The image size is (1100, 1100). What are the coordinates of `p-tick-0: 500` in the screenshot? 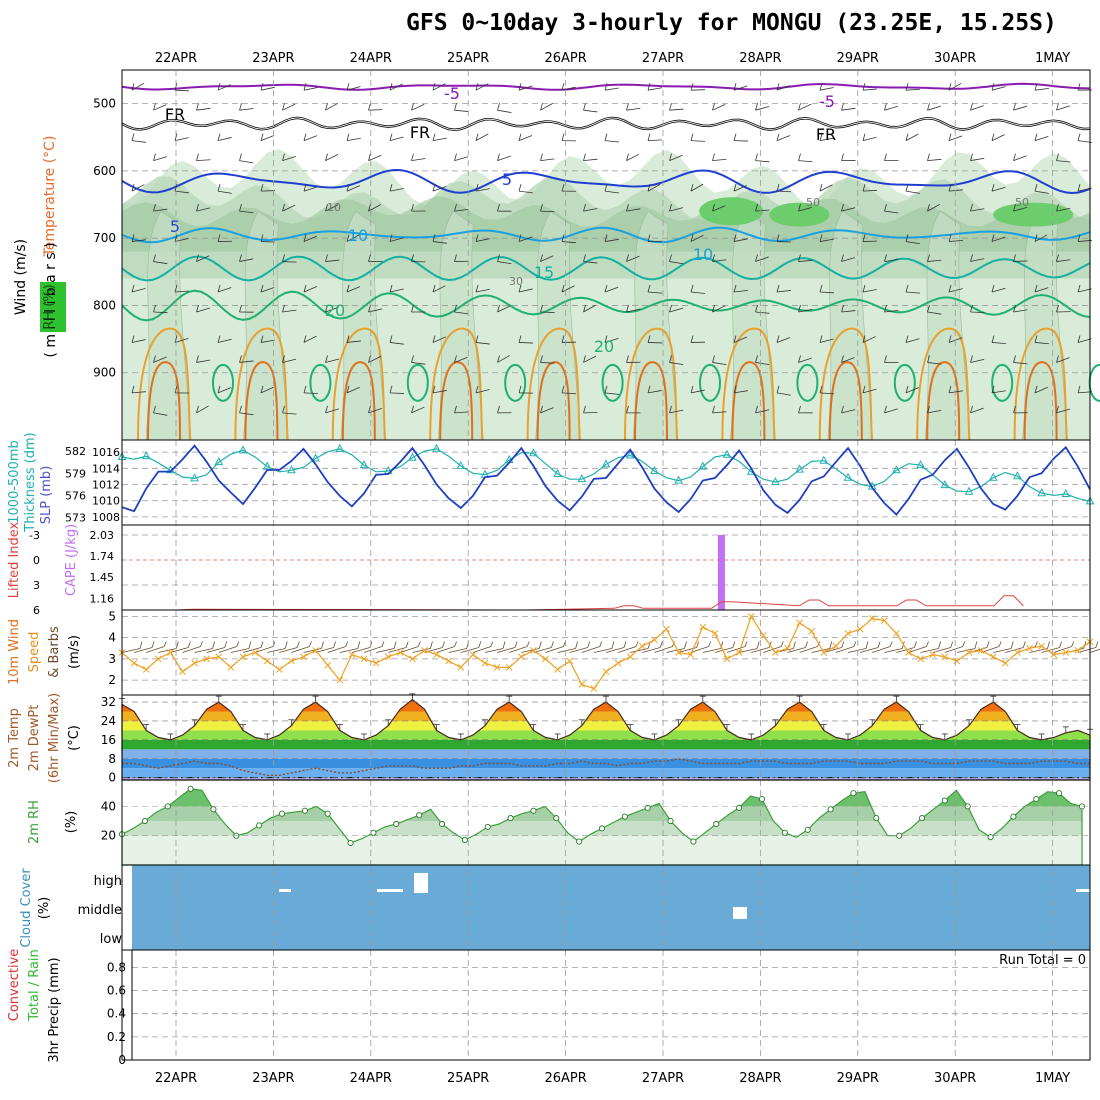 It's located at (104, 104).